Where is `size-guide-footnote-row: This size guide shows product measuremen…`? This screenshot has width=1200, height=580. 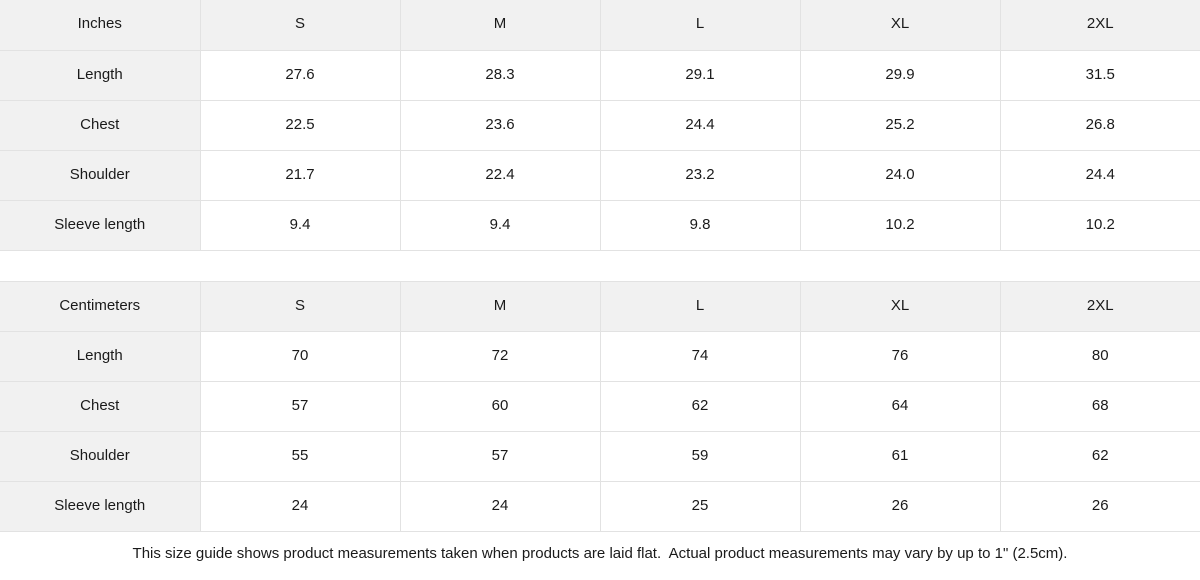
size-guide-footnote-row: This size guide shows product measuremen… is located at coordinates (600, 554).